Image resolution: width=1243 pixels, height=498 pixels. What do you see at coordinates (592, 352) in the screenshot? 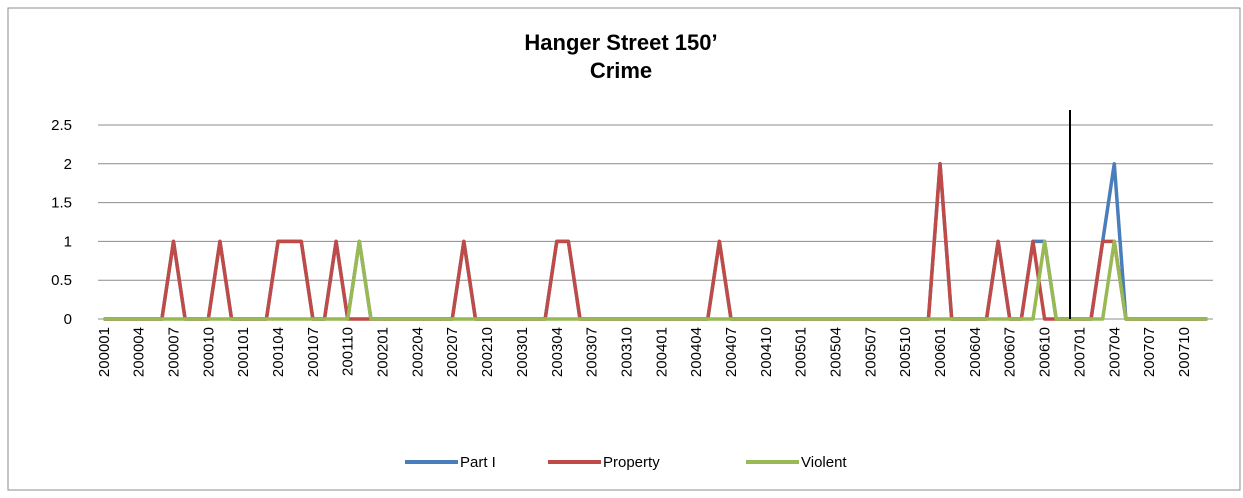
I see `x-tick-label: 200307` at bounding box center [592, 352].